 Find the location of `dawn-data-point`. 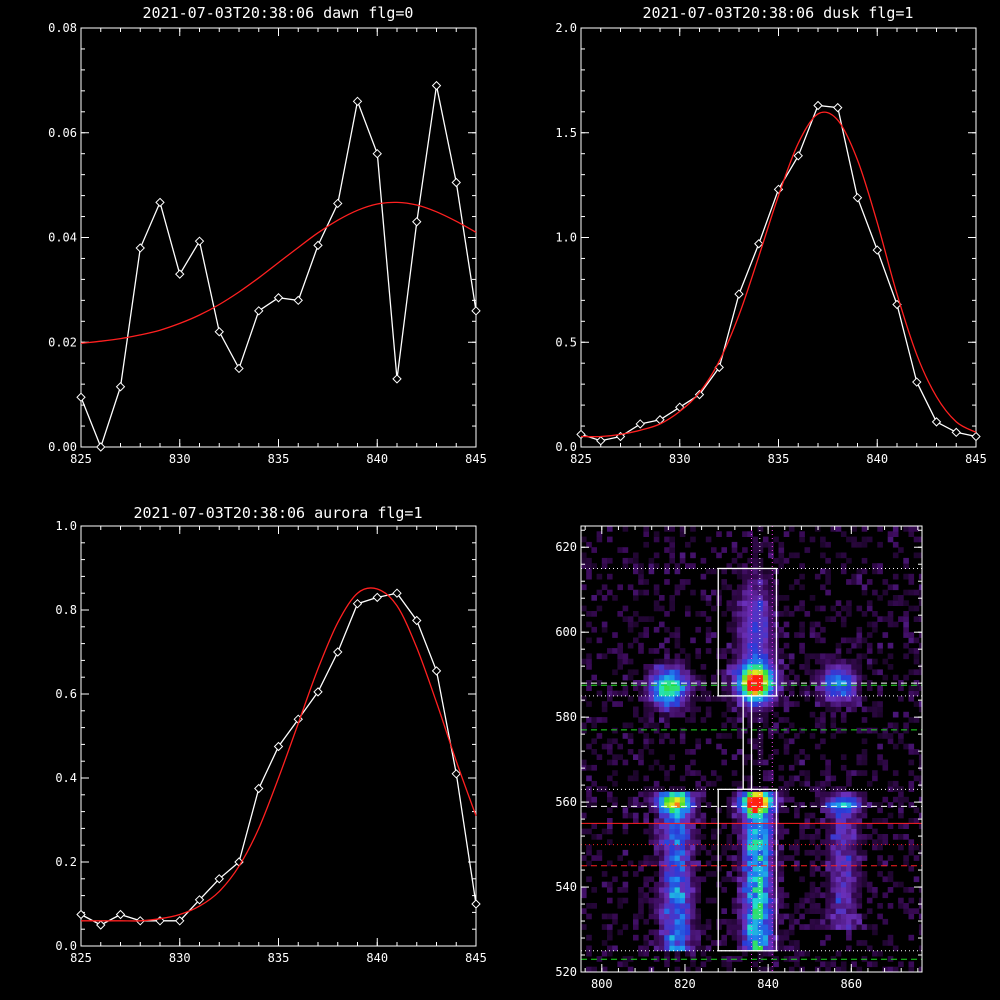

dawn-data-point is located at coordinates (199, 241).